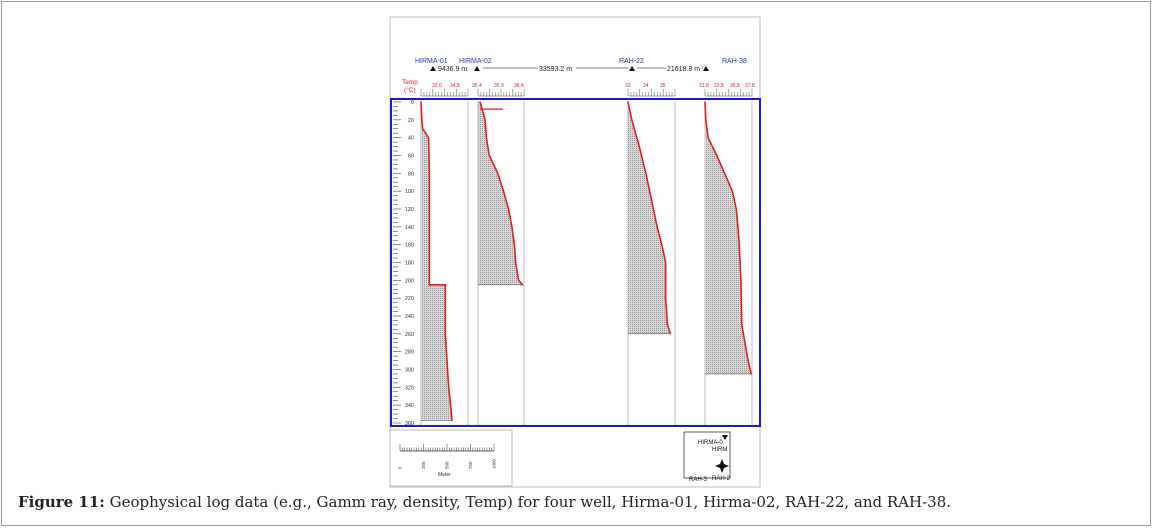  I want to click on temp-tick: 35.9, so click(499, 86).